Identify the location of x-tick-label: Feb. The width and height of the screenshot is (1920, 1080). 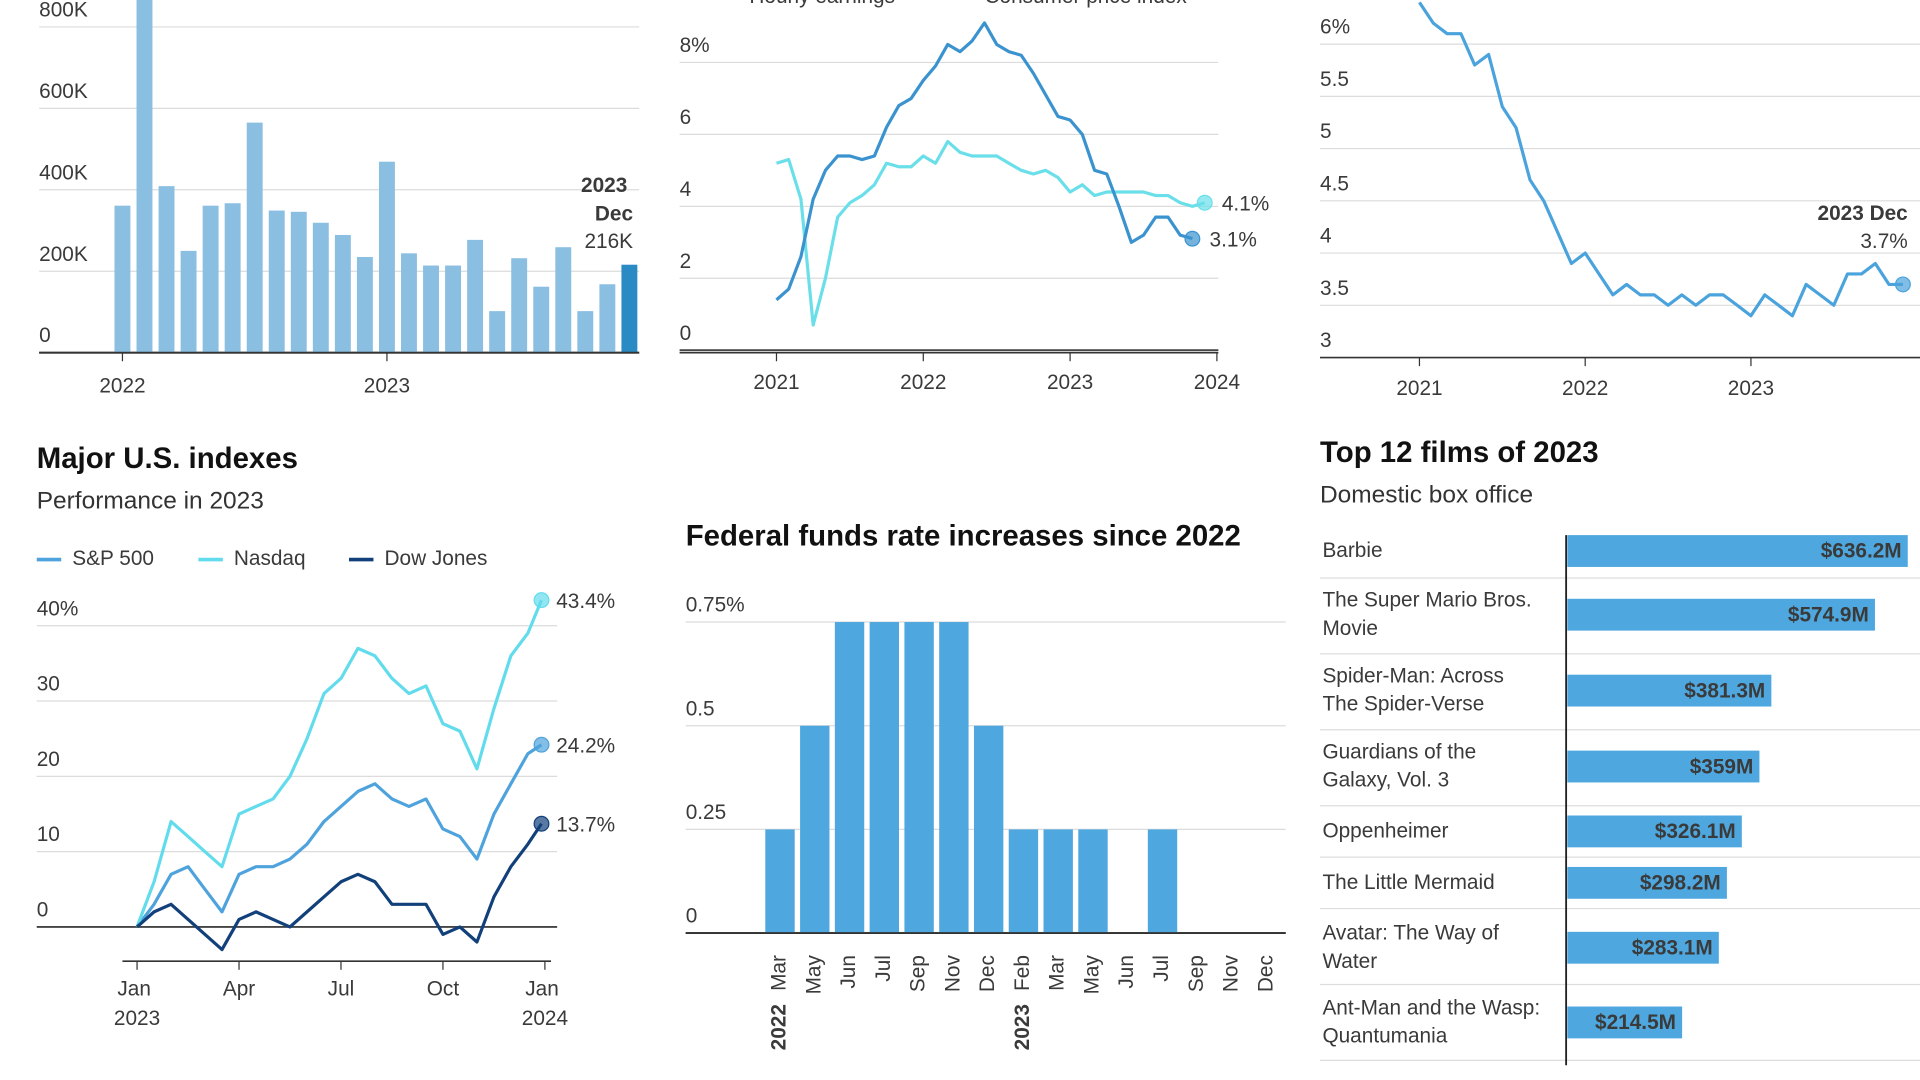
(1022, 973).